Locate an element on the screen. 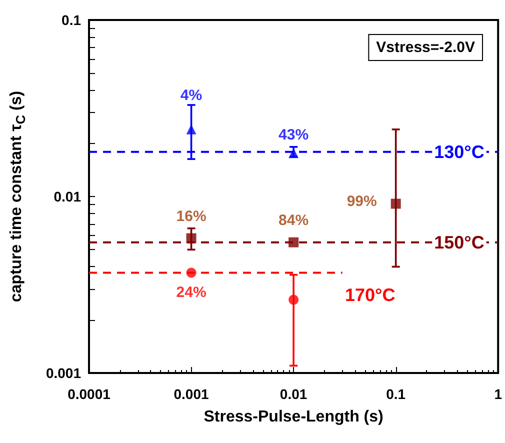 The height and width of the screenshot is (443, 505). x-tick-label: 0.001 is located at coordinates (191, 394).